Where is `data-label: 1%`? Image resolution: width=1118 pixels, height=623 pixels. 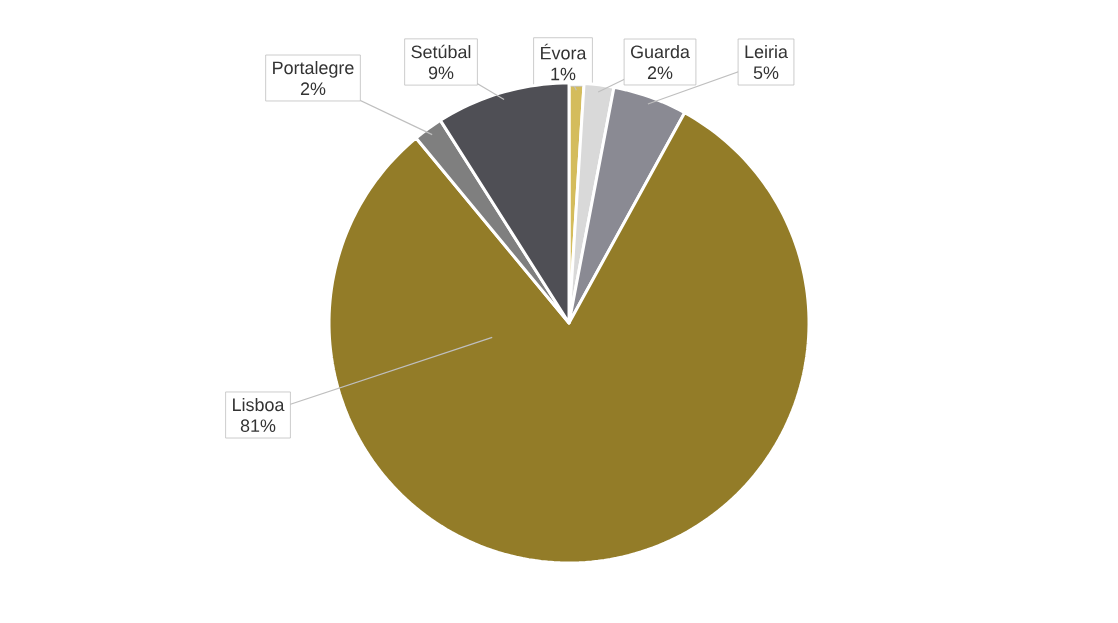
data-label: 1% is located at coordinates (563, 74).